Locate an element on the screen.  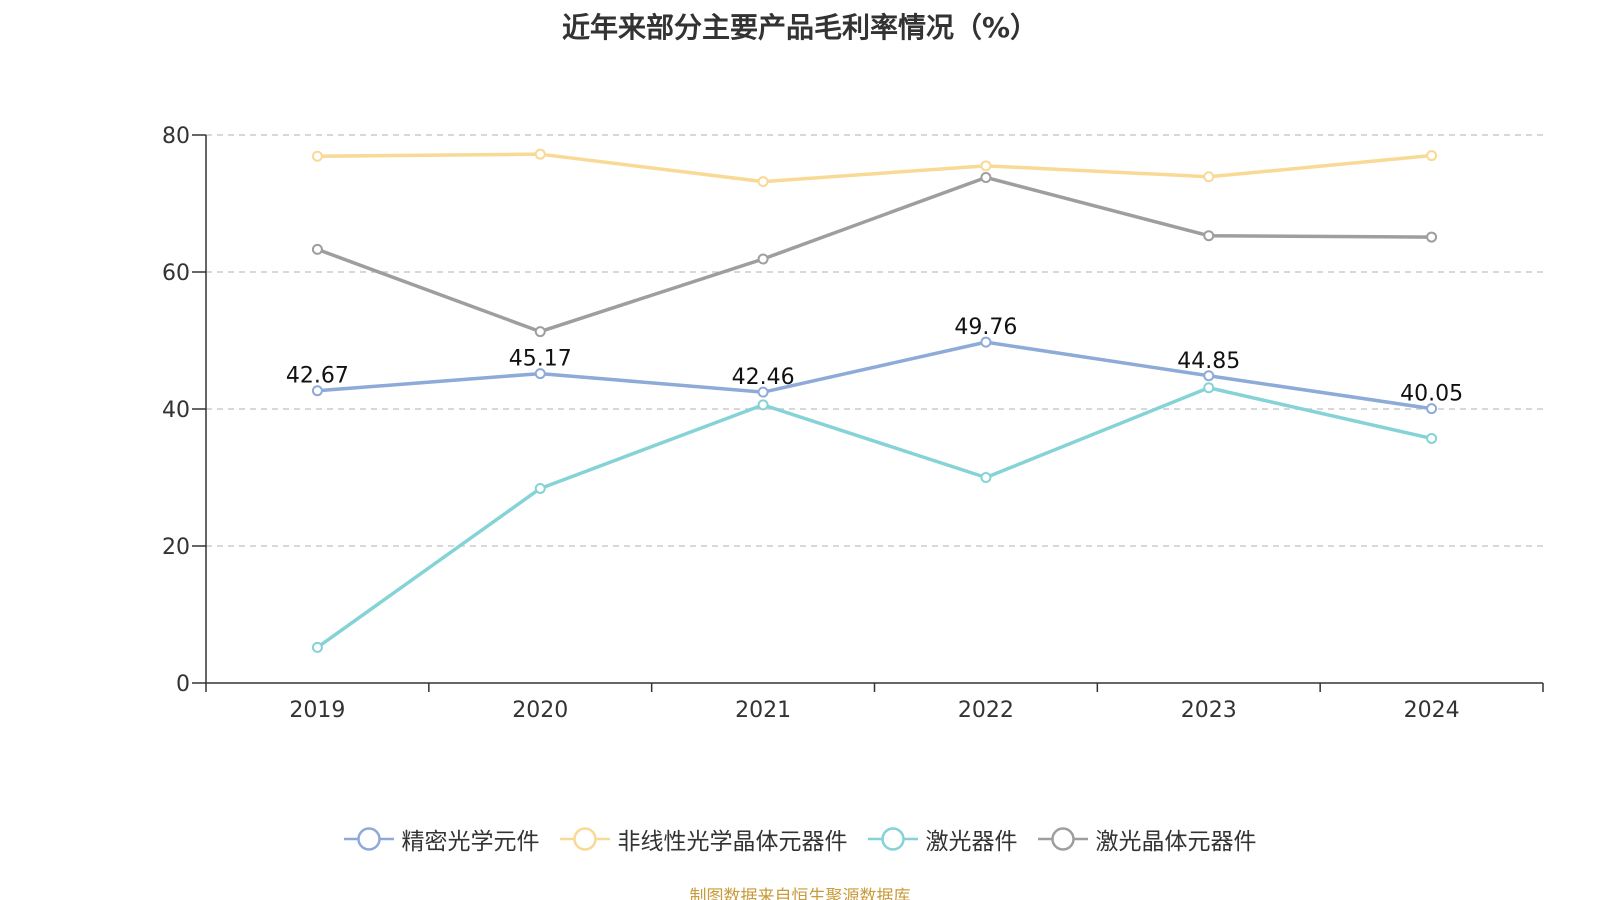
legend-item-1: 非线性光学晶体元器件 is located at coordinates (703, 839).